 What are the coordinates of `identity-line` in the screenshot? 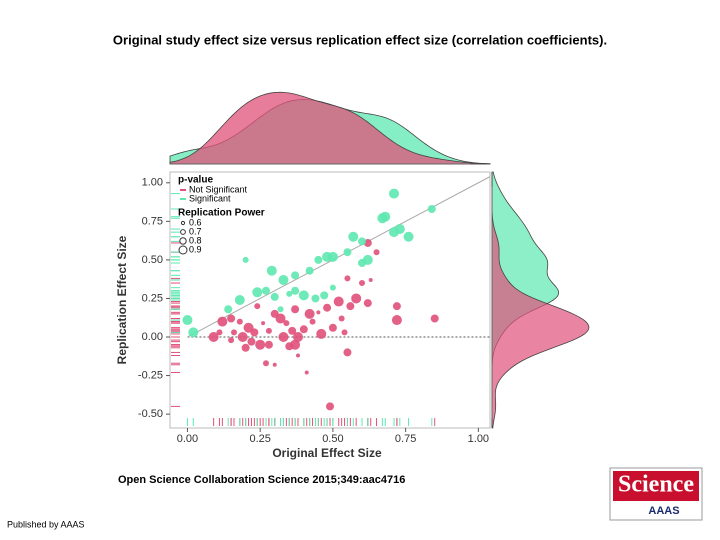 It's located at (338, 257).